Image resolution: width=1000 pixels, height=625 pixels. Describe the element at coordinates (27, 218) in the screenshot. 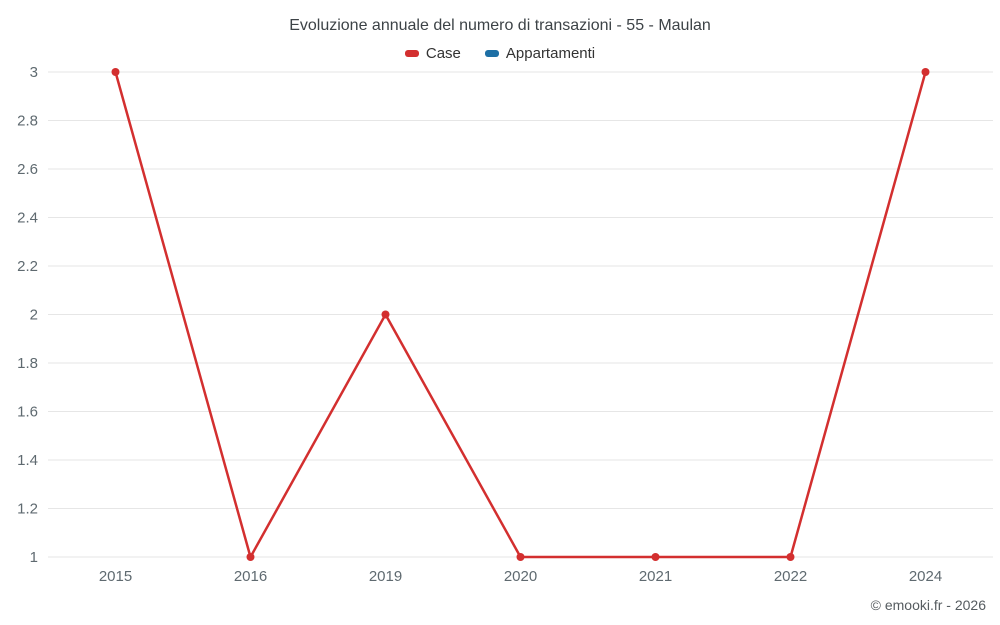

I see `y-tick-label: 2.4` at that location.